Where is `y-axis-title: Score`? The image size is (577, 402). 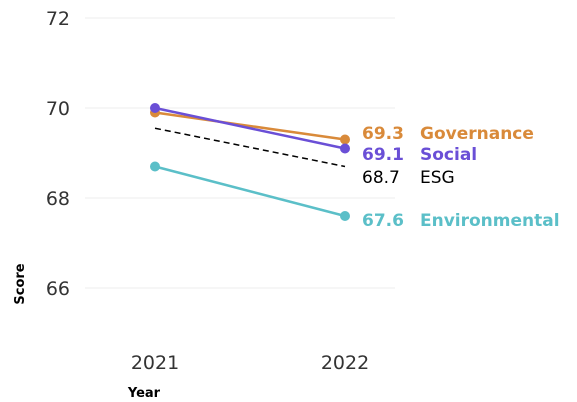 y-axis-title: Score is located at coordinates (20, 283).